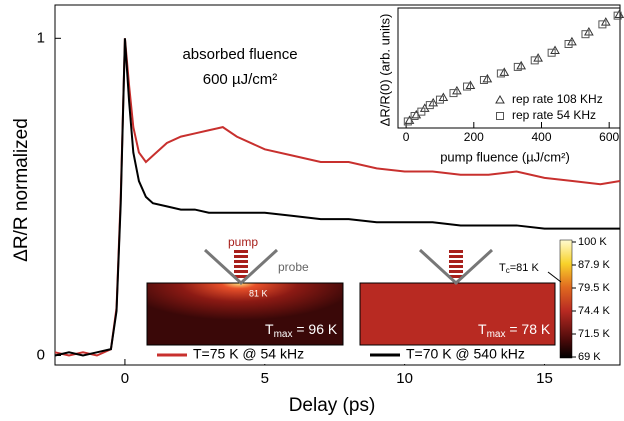 Image resolution: width=624 pixels, height=421 pixels. What do you see at coordinates (239, 54) in the screenshot?
I see `annotation: absorbed fluence` at bounding box center [239, 54].